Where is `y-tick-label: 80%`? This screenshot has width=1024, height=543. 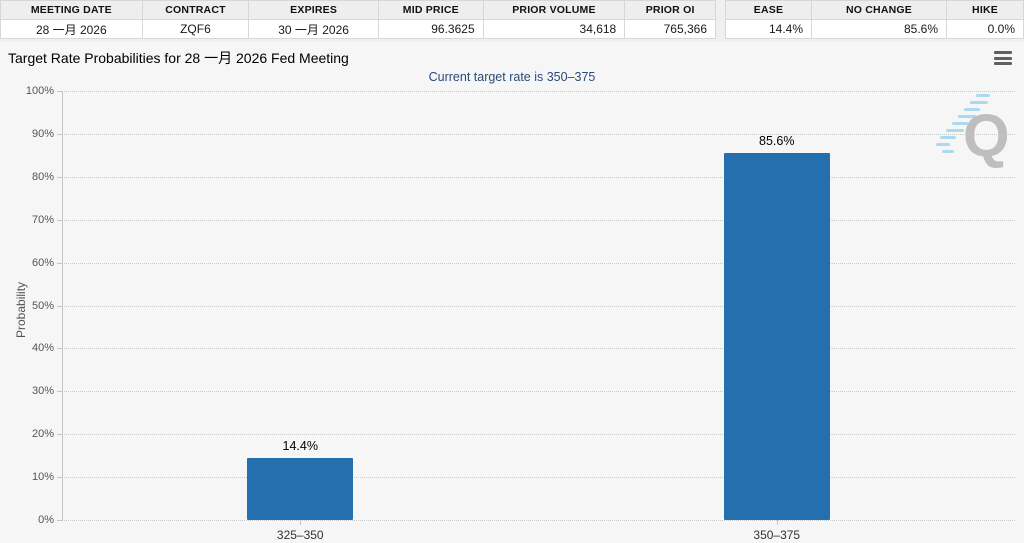 y-tick-label: 80% is located at coordinates (42, 176).